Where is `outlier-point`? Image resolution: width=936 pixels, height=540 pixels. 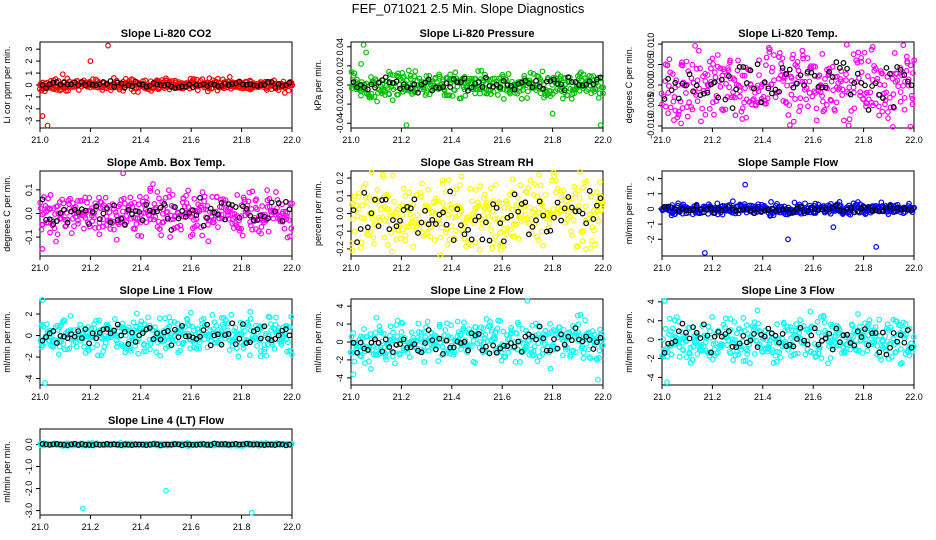 outlier-point is located at coordinates (788, 239).